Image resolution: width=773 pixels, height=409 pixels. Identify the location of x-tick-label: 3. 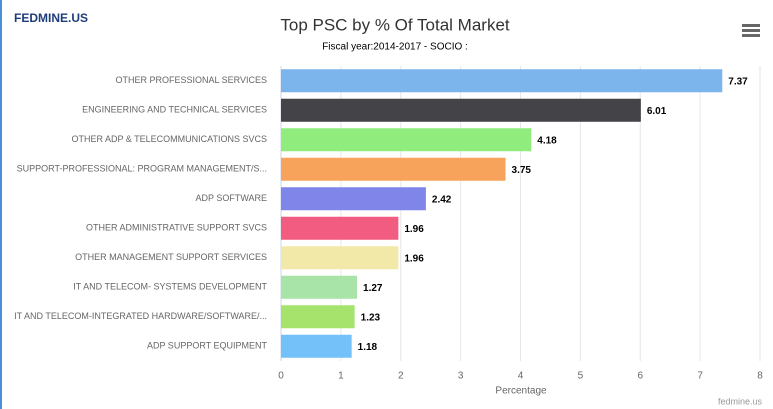
(461, 376).